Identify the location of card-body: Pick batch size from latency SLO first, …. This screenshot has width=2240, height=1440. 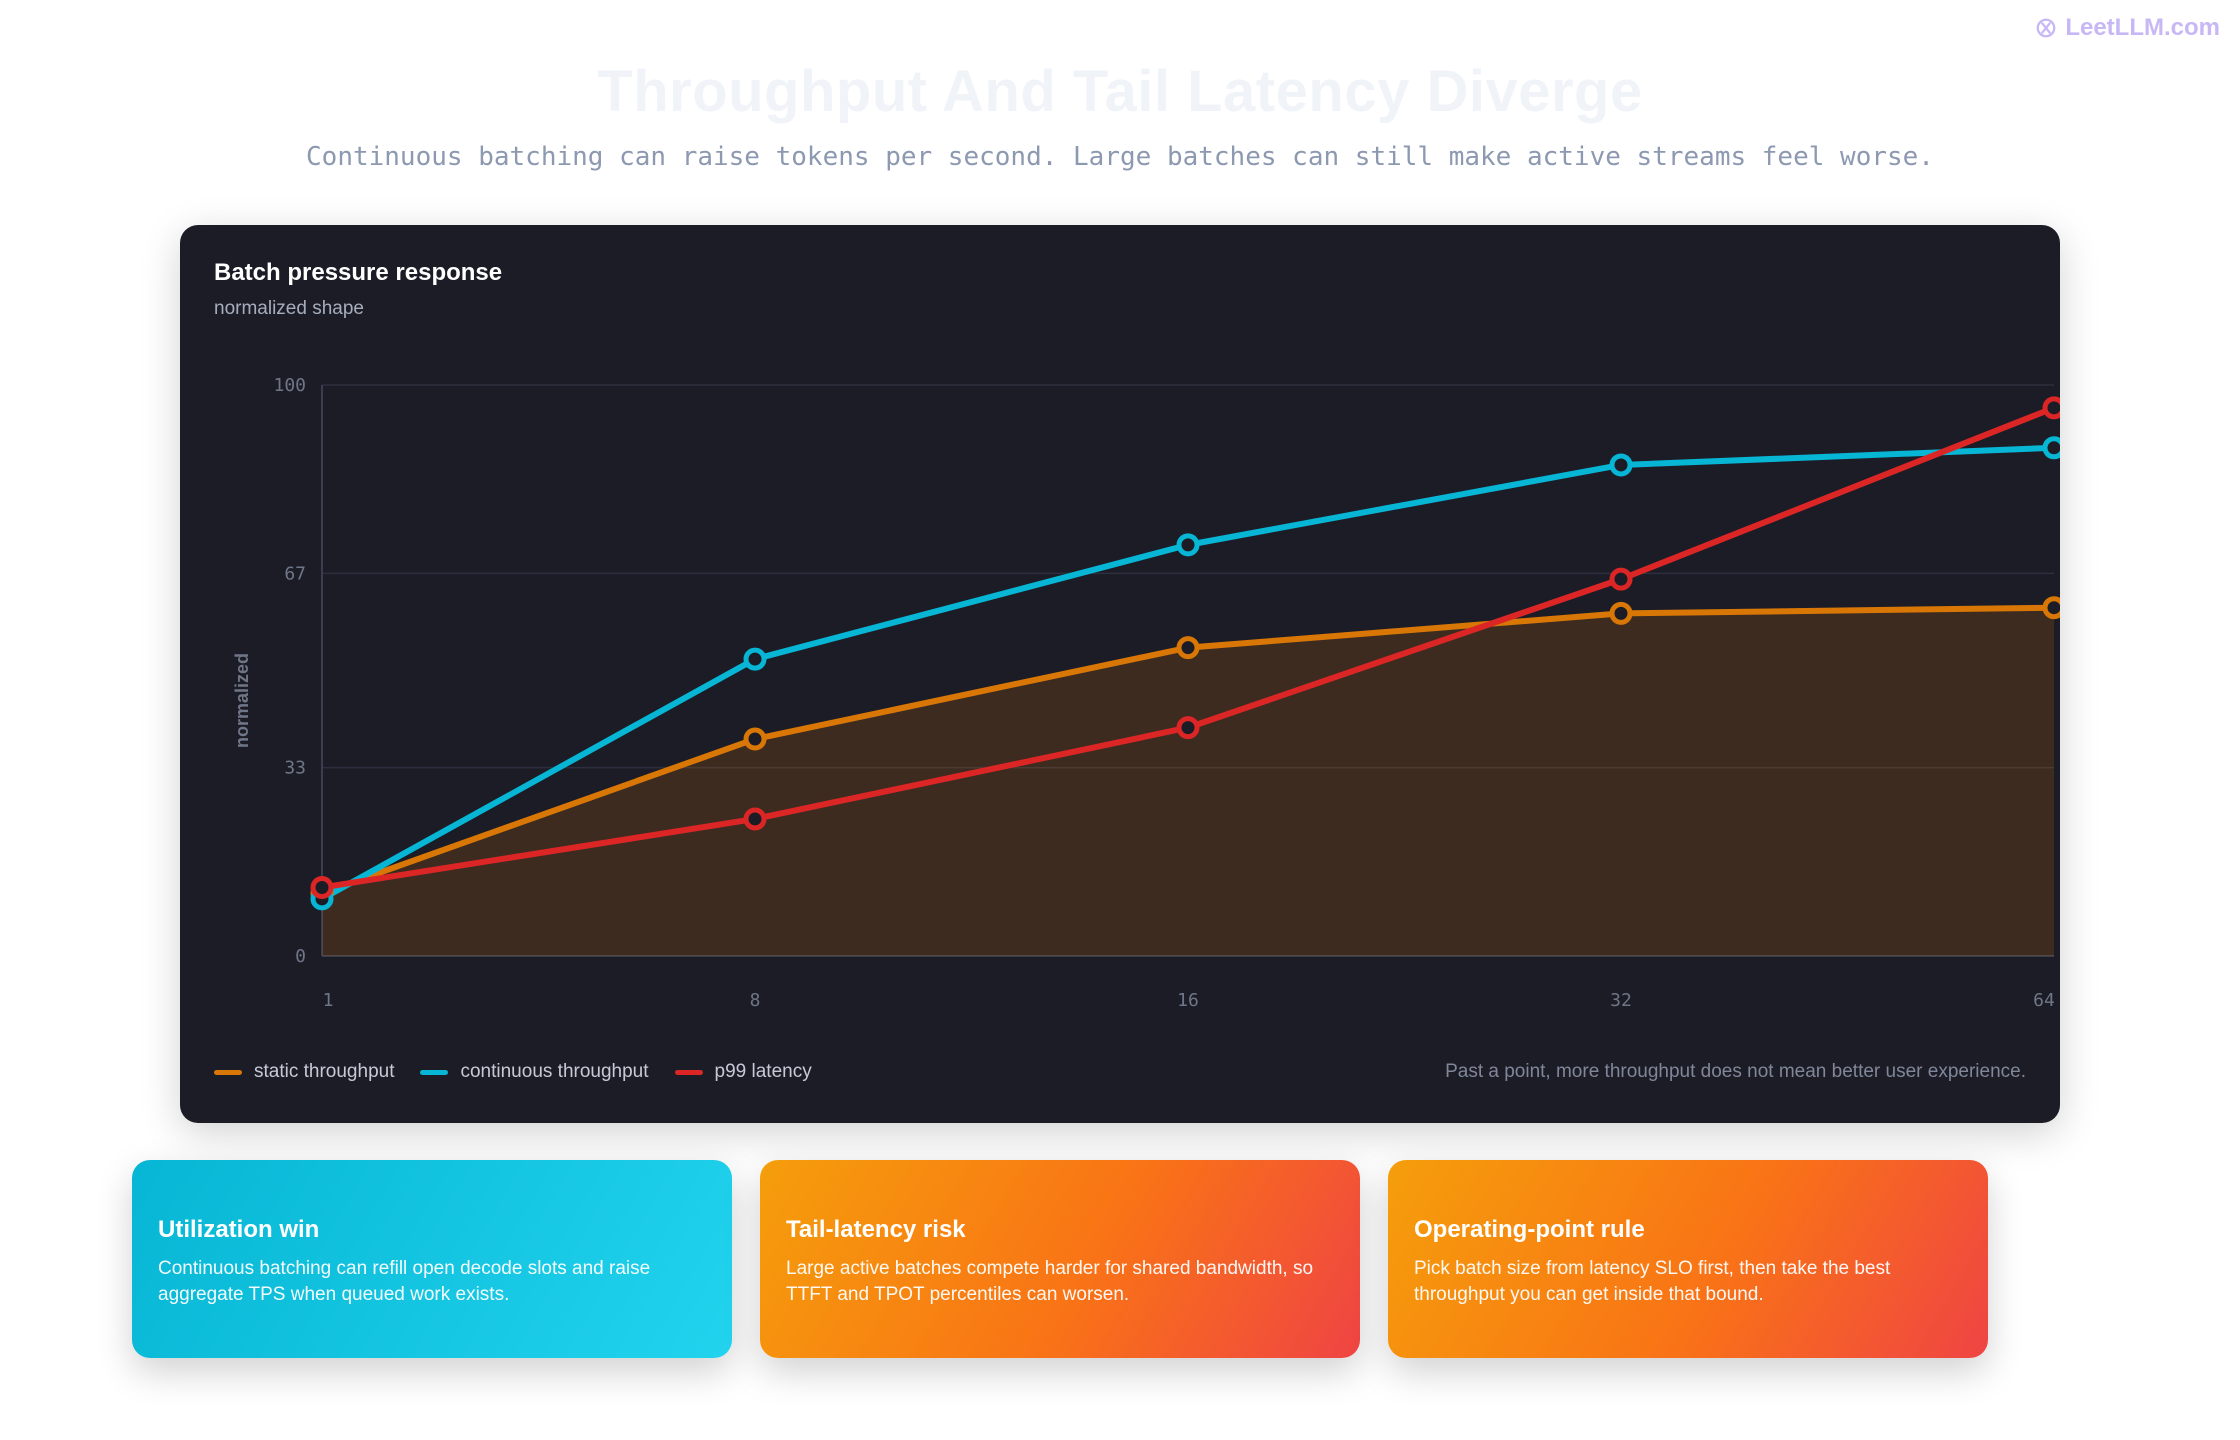
(1652, 1281).